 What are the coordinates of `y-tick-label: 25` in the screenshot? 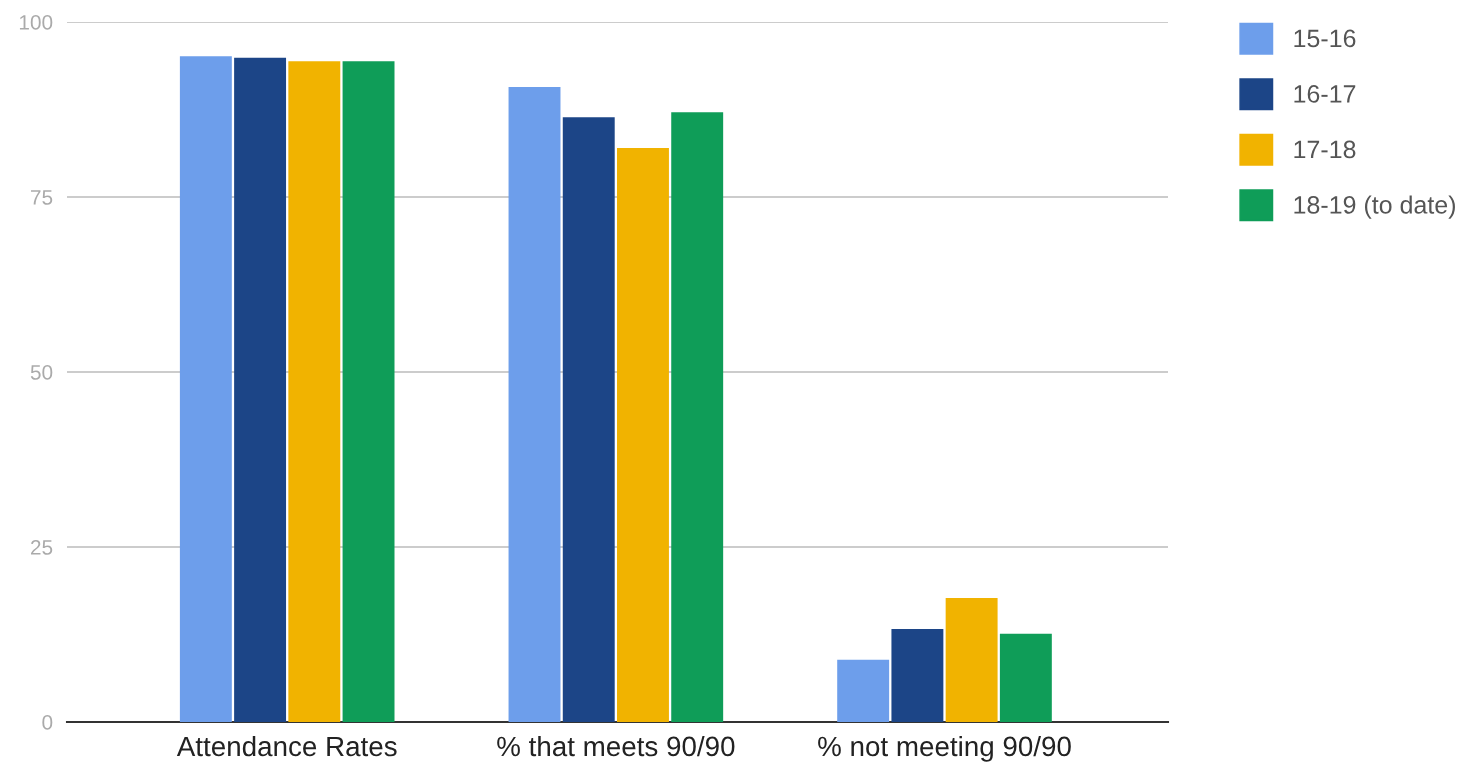 It's located at (41, 547).